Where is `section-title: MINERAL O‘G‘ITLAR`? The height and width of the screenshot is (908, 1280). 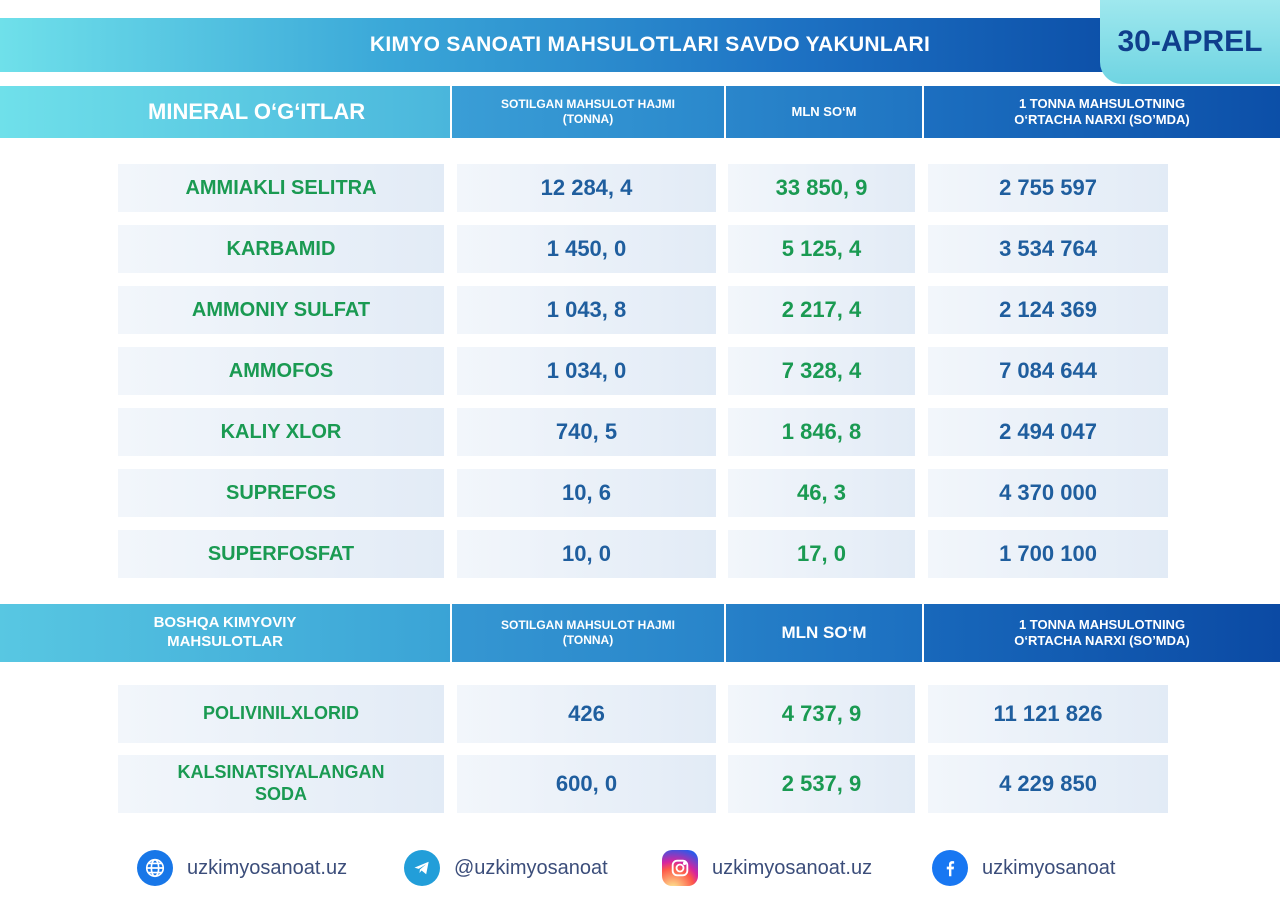 section-title: MINERAL O‘G‘ITLAR is located at coordinates (225, 112).